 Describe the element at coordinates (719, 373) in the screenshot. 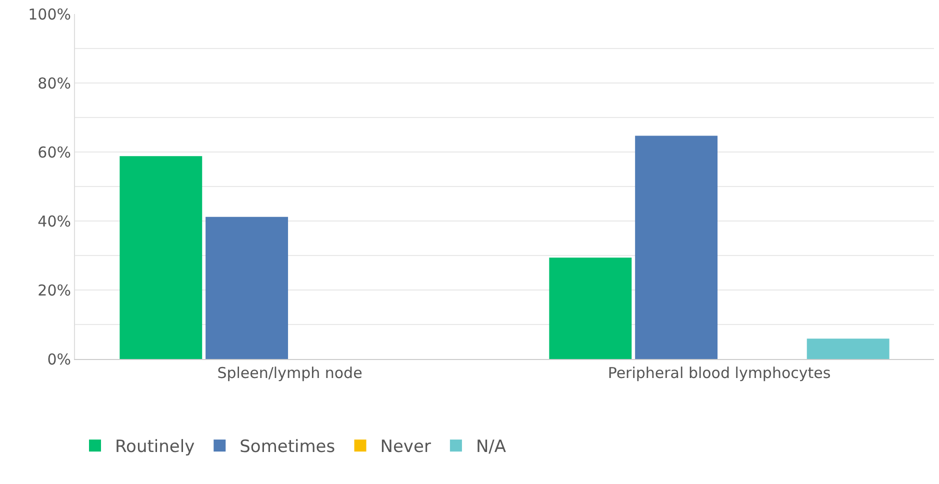

I see `x-tick-label: Peripheral blood lymphocytes` at that location.